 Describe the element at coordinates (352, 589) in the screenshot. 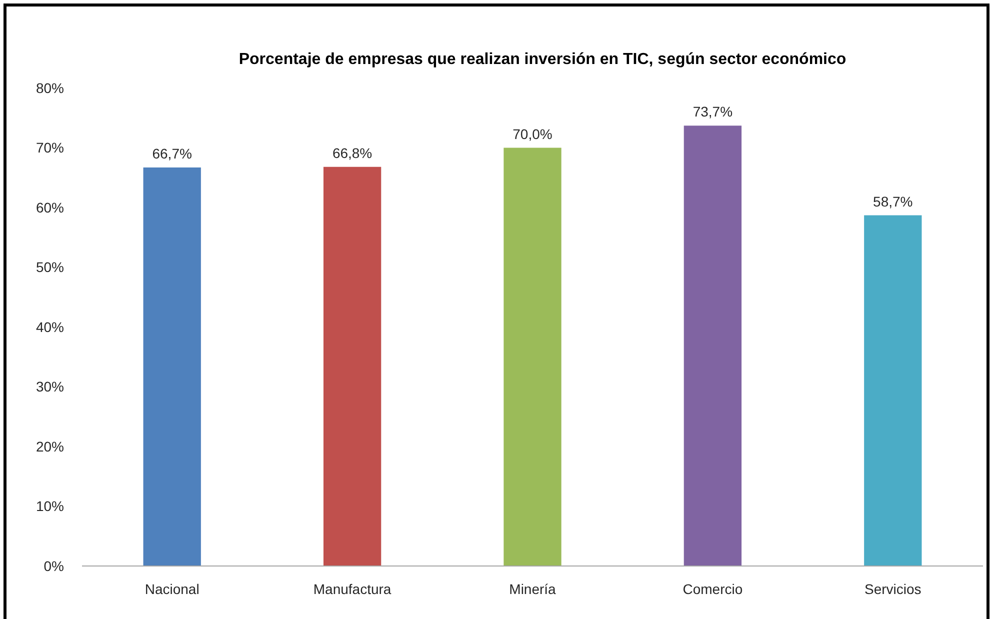

I see `x-tick-label: Manufactura` at that location.